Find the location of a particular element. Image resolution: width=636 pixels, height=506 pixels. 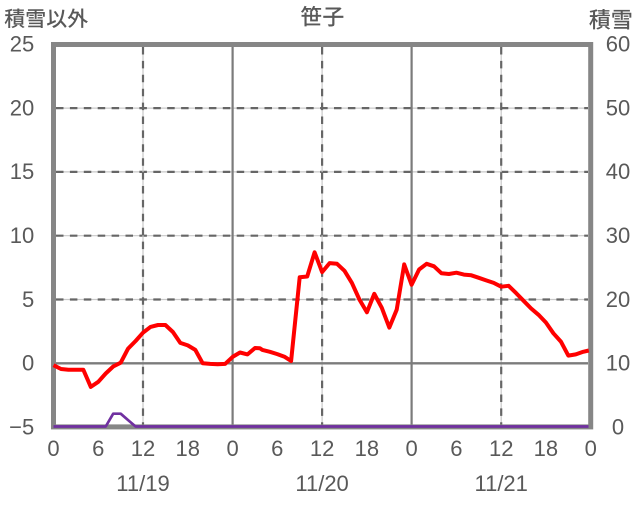

svg-text: 50 is located at coordinates (618, 107).